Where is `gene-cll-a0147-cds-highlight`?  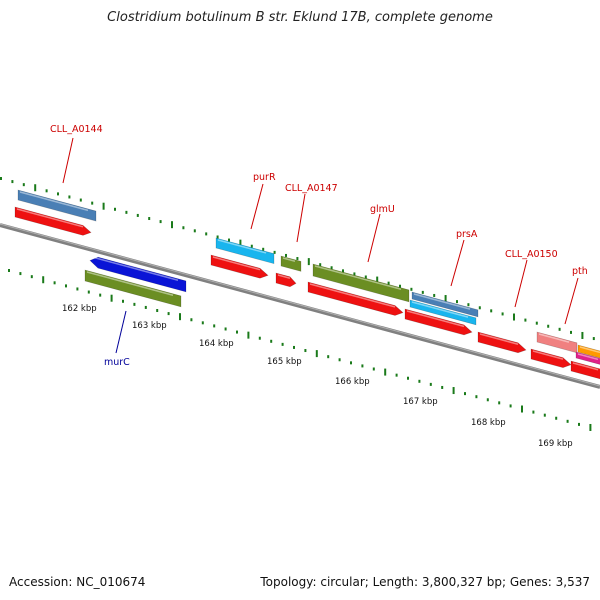 gene-cll-a0147-cds-highlight is located at coordinates (284, 276).